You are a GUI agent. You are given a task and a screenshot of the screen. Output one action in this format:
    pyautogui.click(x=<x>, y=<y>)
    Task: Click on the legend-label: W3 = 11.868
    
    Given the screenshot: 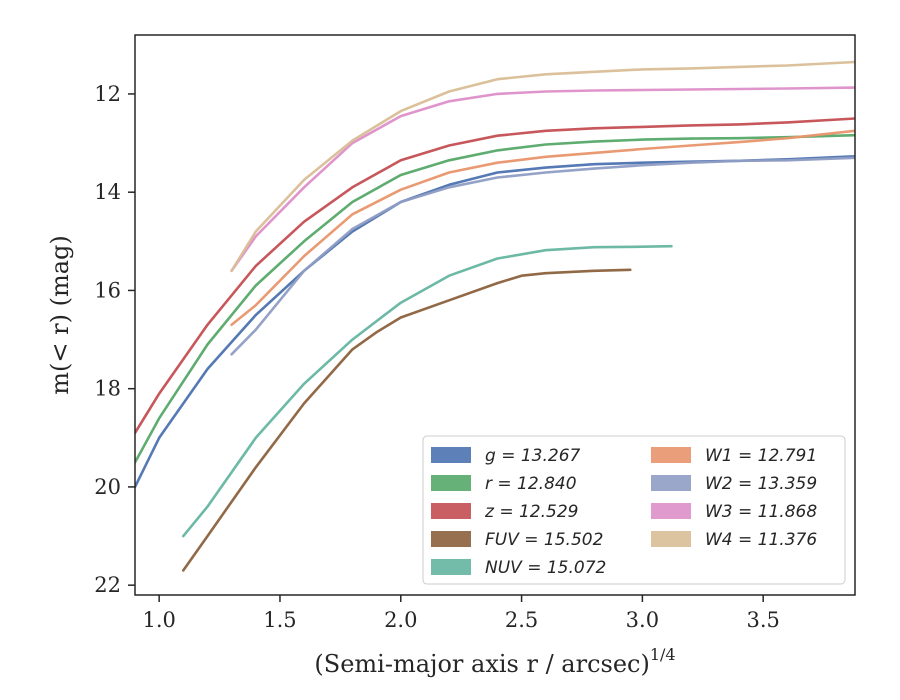 What is the action you would take?
    pyautogui.click(x=761, y=512)
    